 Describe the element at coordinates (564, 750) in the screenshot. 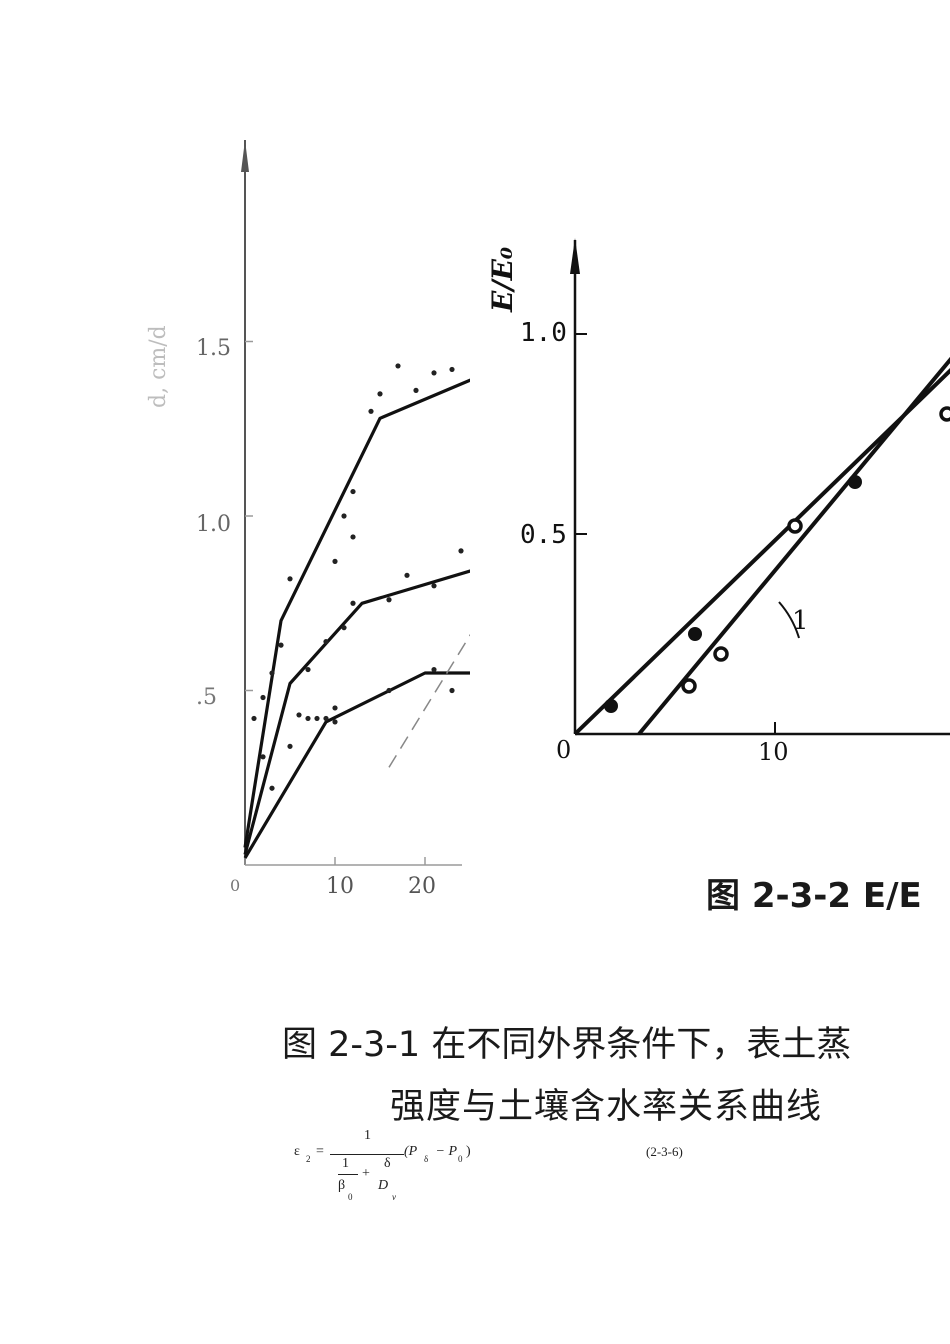

I see `right-x-tick-0: 0` at that location.